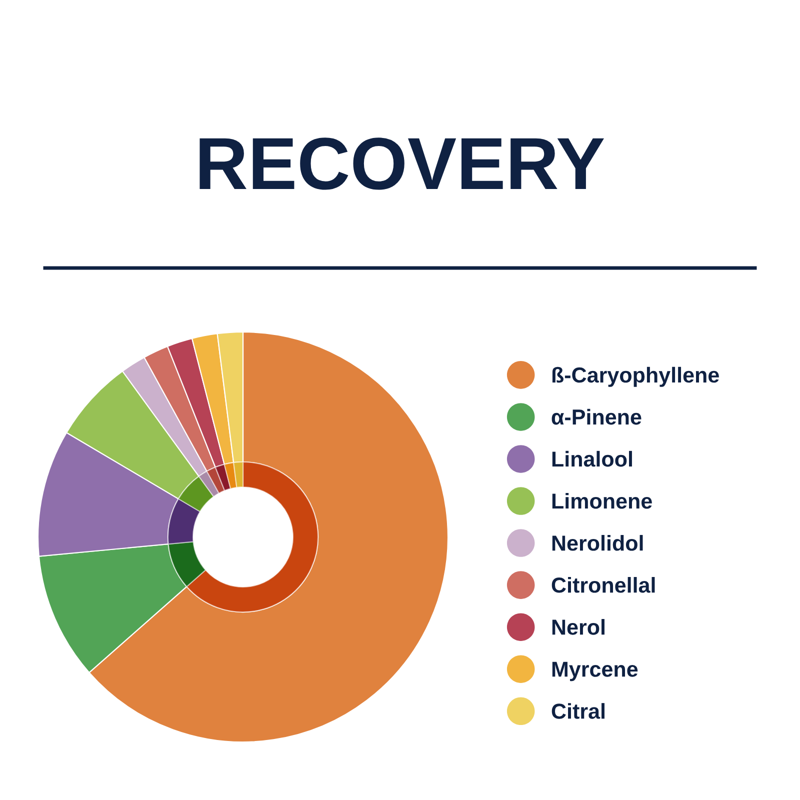 The height and width of the screenshot is (800, 800). Describe the element at coordinates (402, 164) in the screenshot. I see `chart-title: RECOVERY` at that location.